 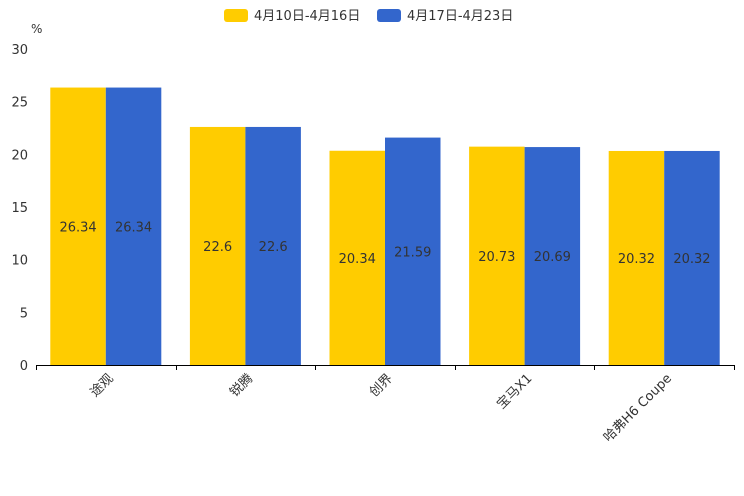 I want to click on data-label-s1-0: 26.34, so click(x=77, y=227).